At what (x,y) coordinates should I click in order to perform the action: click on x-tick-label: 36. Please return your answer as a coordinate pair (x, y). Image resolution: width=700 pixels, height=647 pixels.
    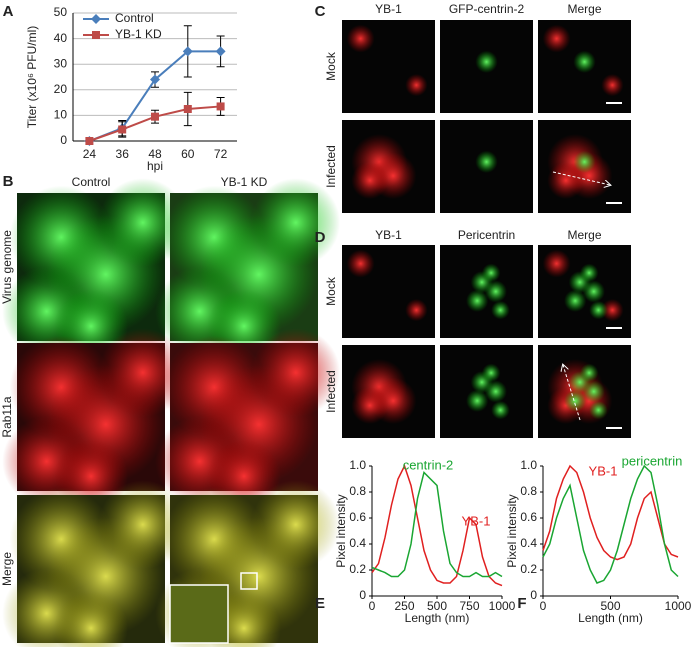
    Looking at the image, I should click on (123, 154).